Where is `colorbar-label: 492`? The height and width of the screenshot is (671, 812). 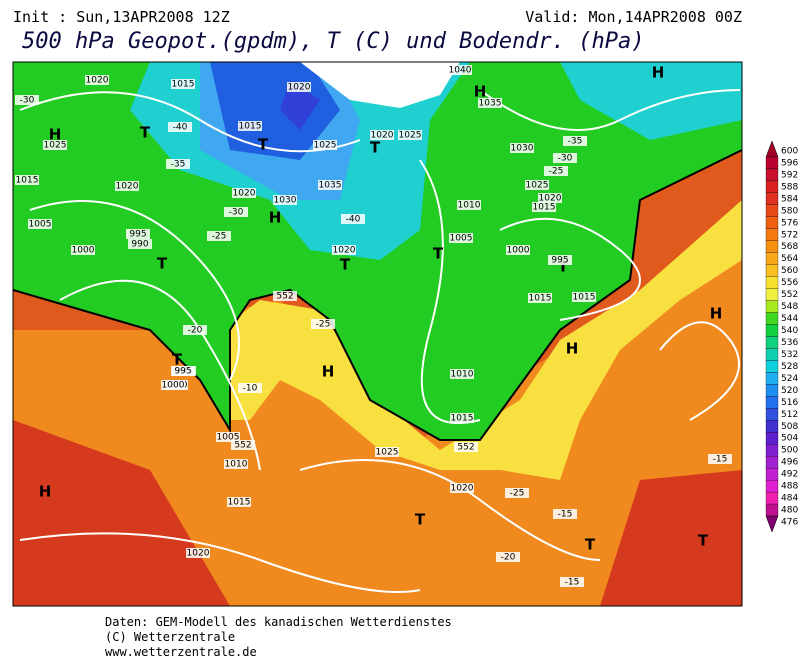
colorbar-label: 492 is located at coordinates (789, 475).